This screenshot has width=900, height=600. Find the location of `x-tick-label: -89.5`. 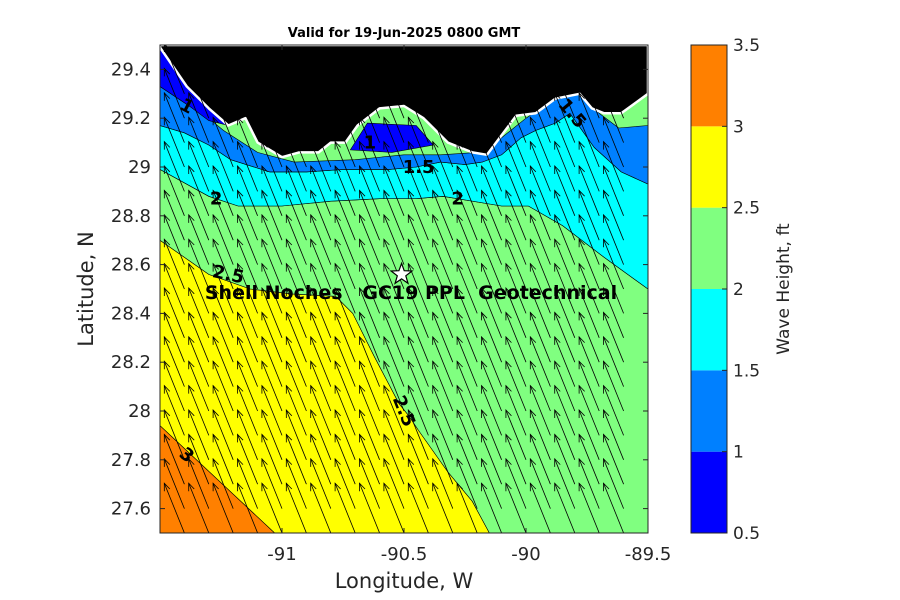

x-tick-label: -89.5 is located at coordinates (648, 554).